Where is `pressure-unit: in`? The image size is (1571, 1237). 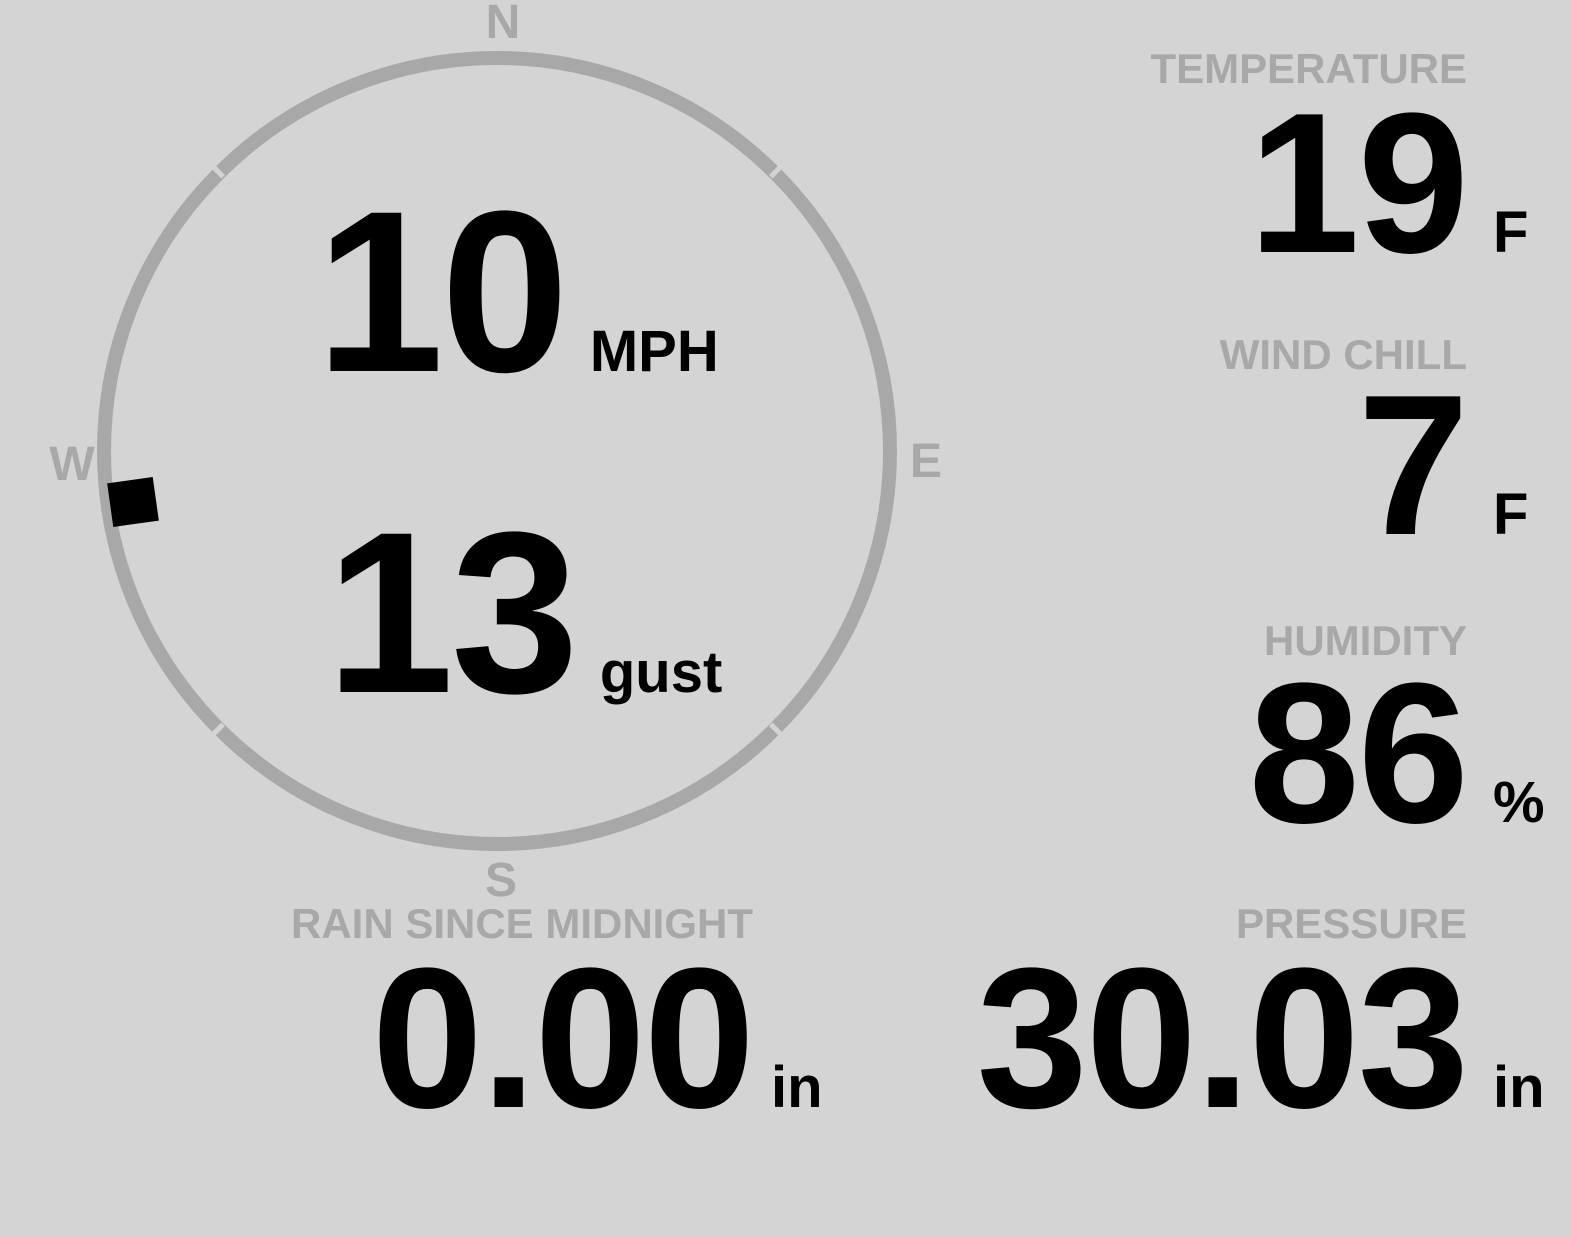 pressure-unit: in is located at coordinates (1519, 1087).